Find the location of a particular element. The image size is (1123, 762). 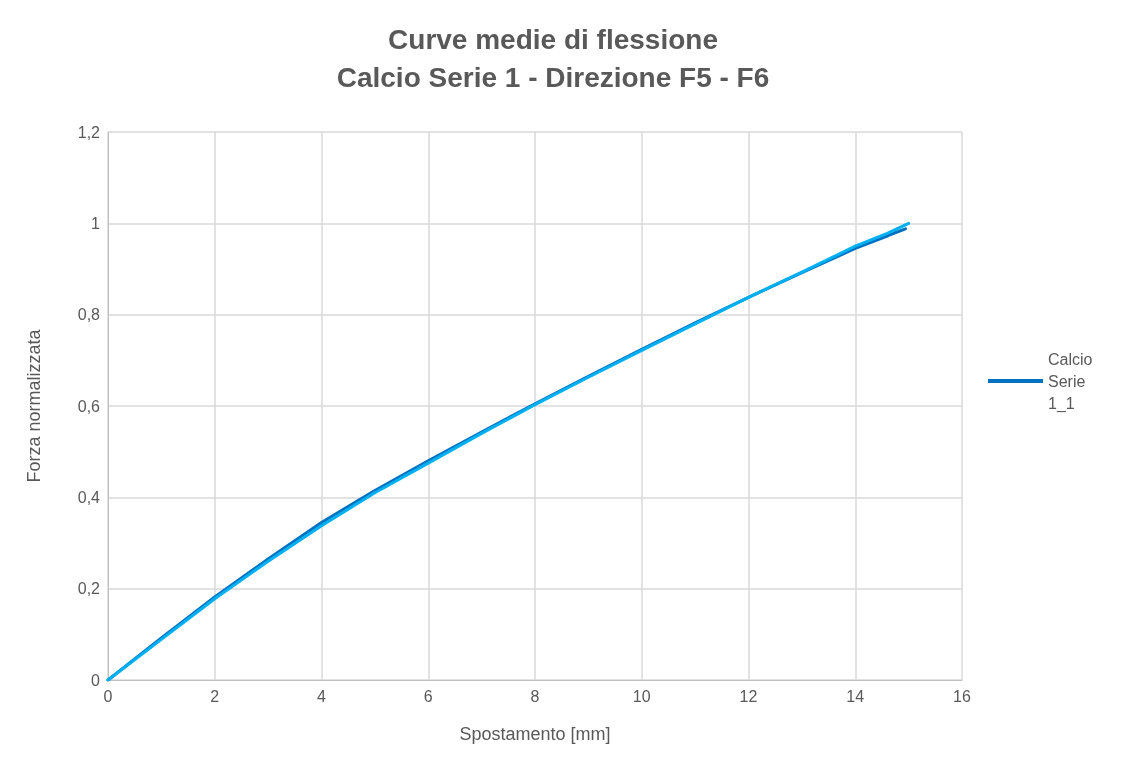

x-tick-label: 12 is located at coordinates (748, 696).